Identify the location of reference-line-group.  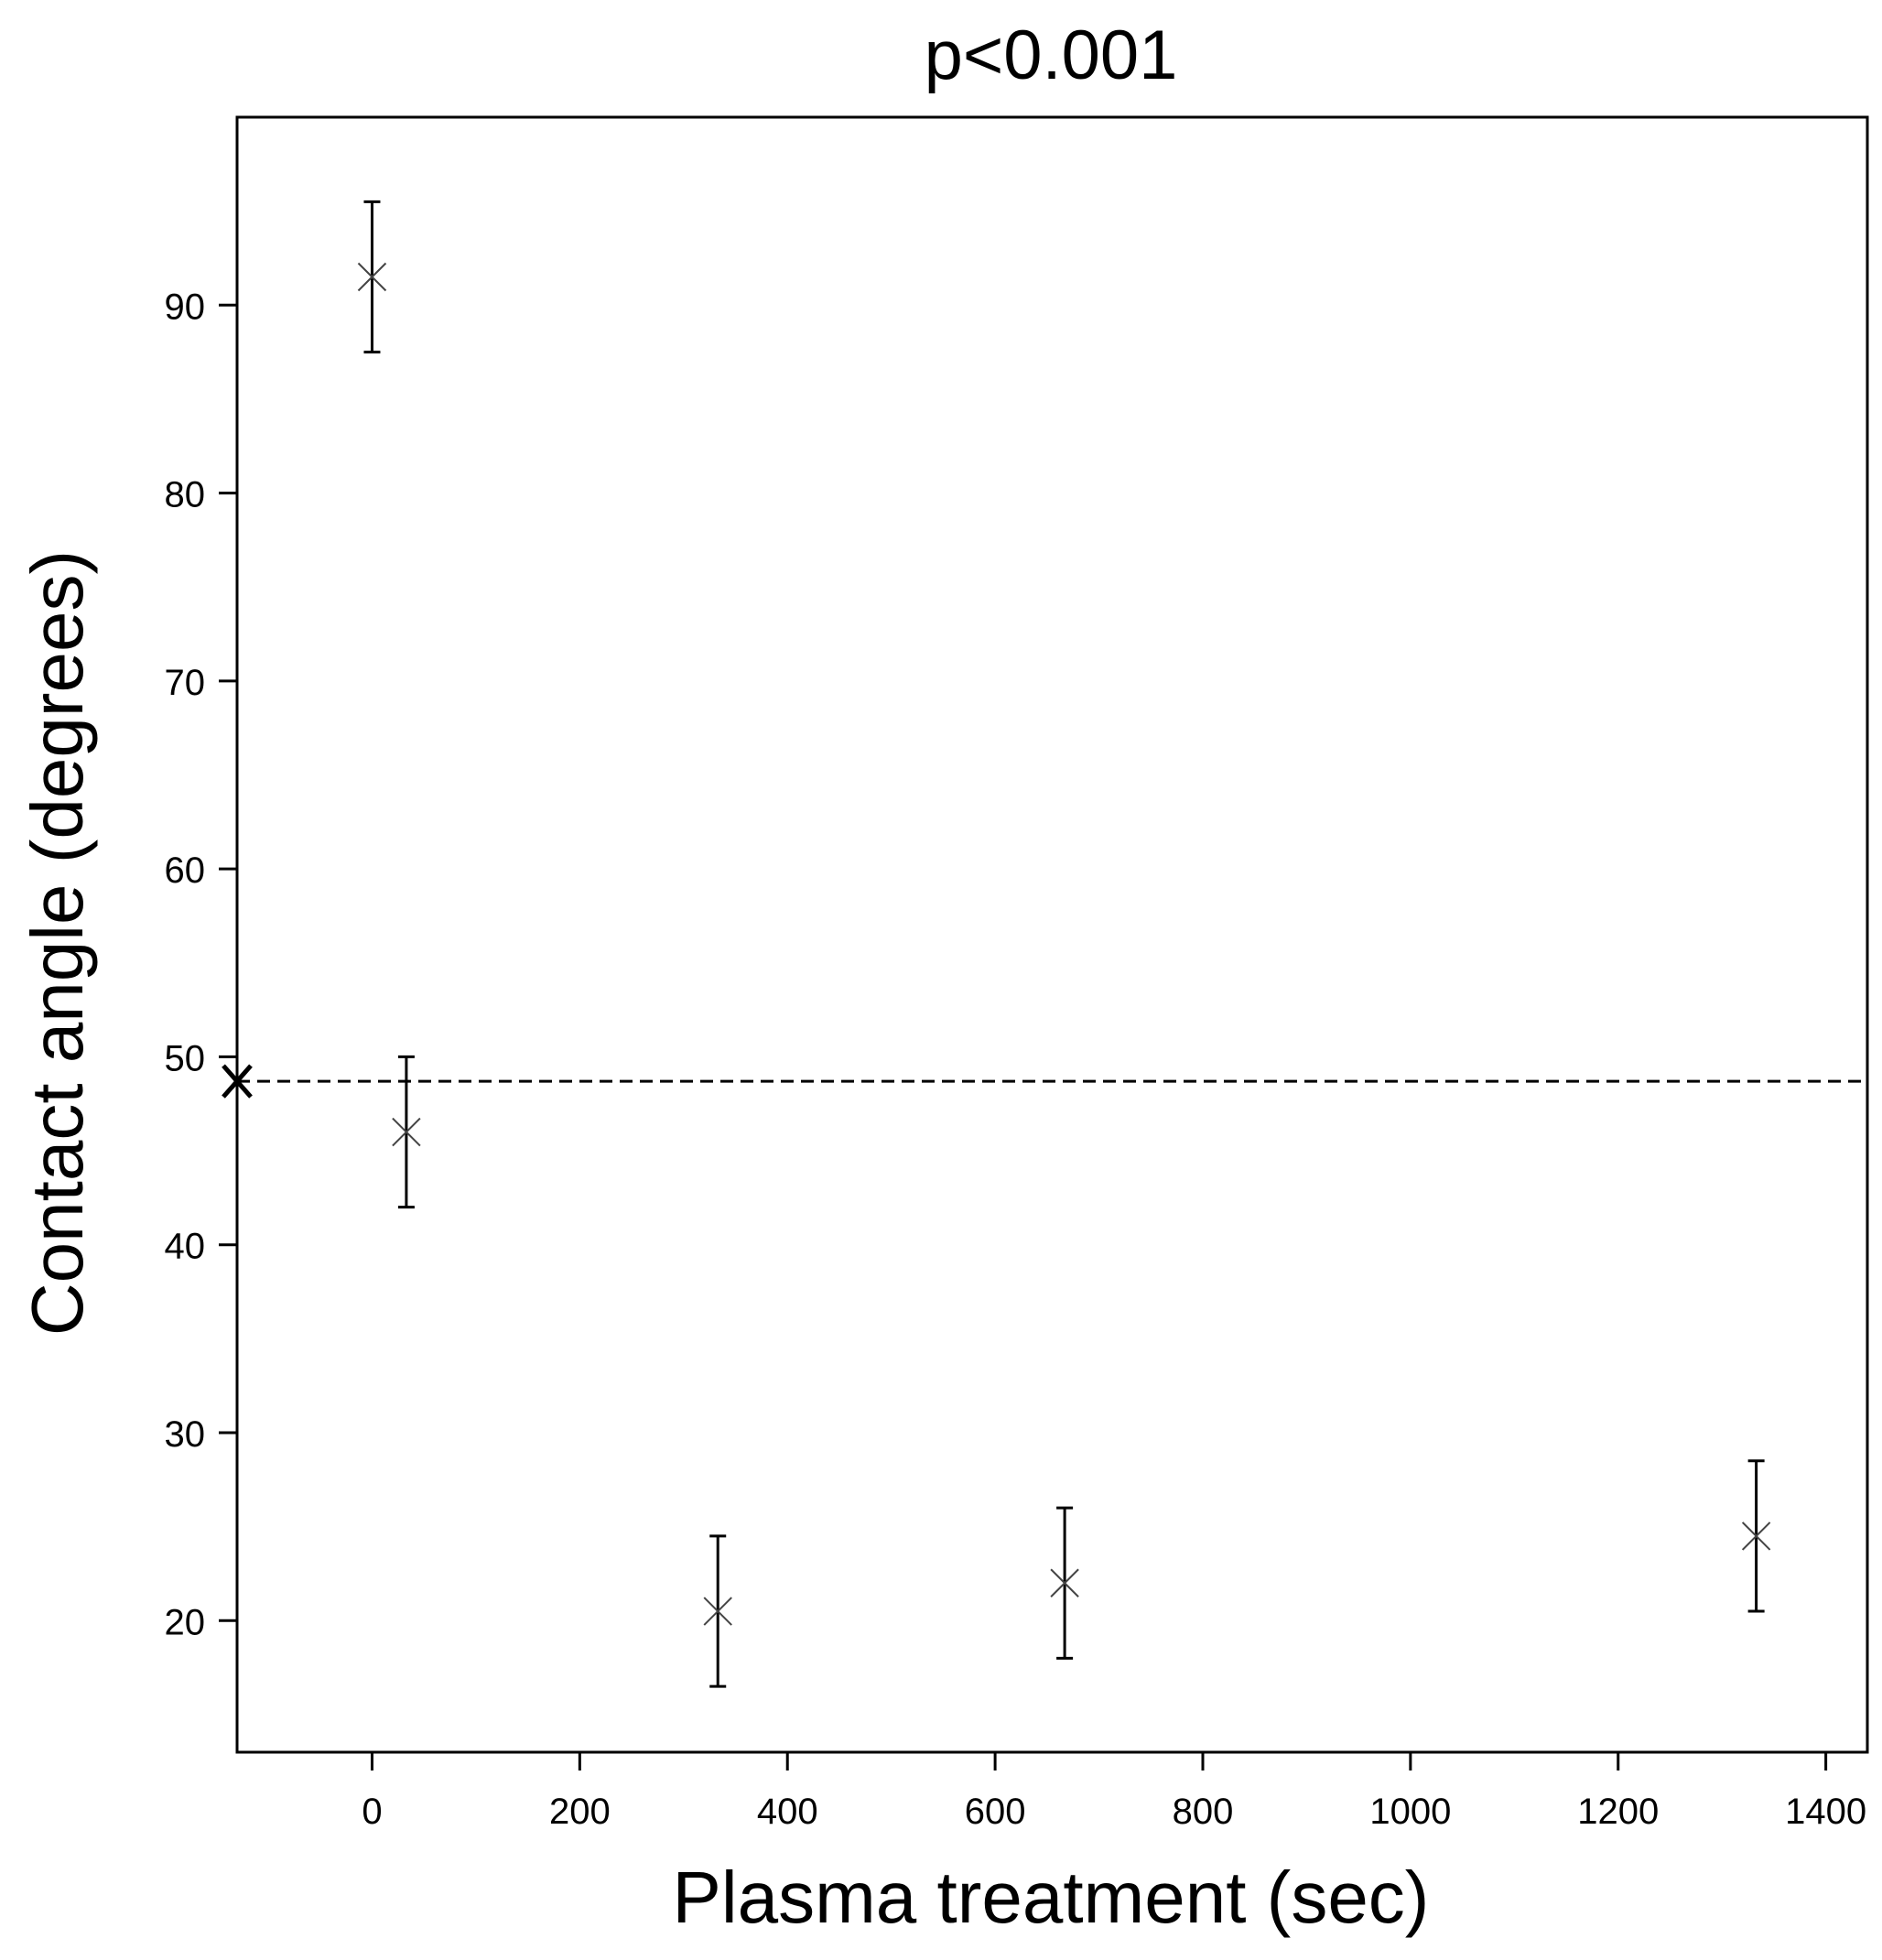
(1044, 1081).